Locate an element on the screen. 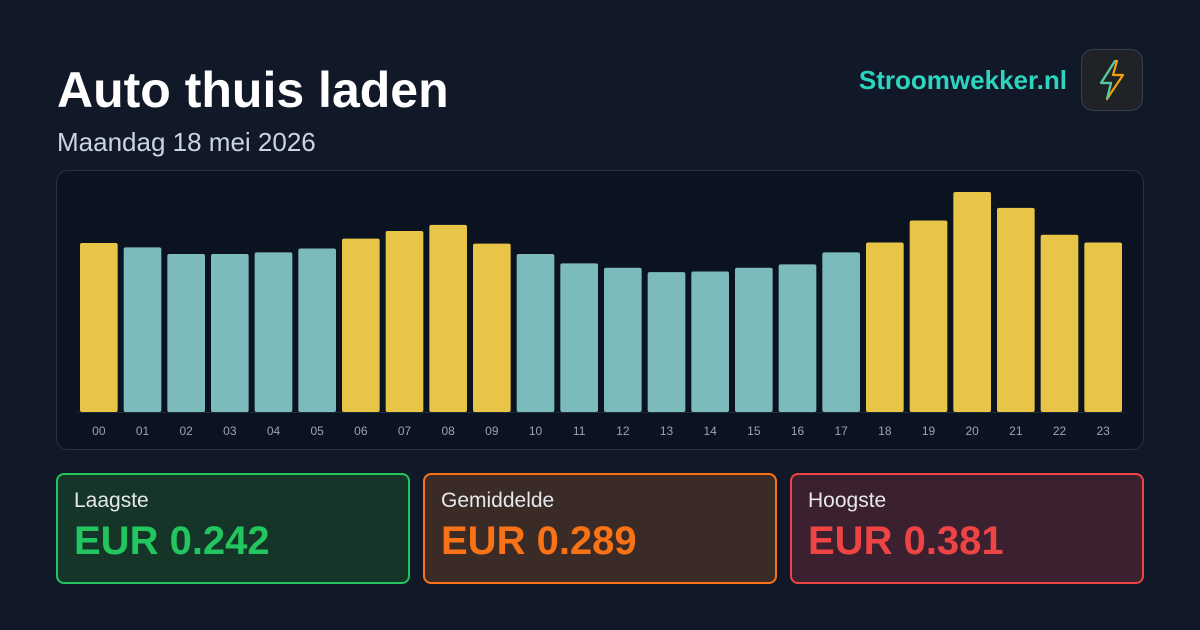  x-tick-label-11: 11 is located at coordinates (579, 431).